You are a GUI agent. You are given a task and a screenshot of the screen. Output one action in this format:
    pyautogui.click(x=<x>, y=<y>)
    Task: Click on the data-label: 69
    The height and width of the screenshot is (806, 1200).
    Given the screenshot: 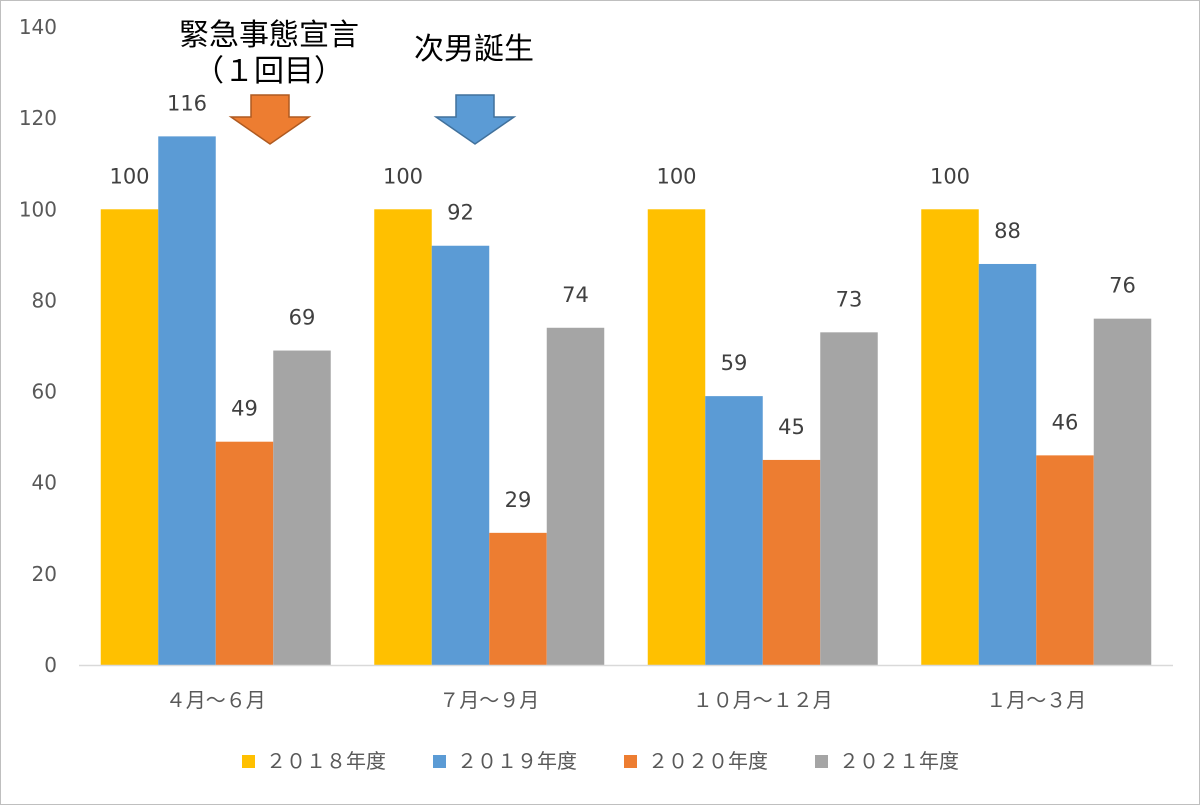 What is the action you would take?
    pyautogui.click(x=302, y=318)
    